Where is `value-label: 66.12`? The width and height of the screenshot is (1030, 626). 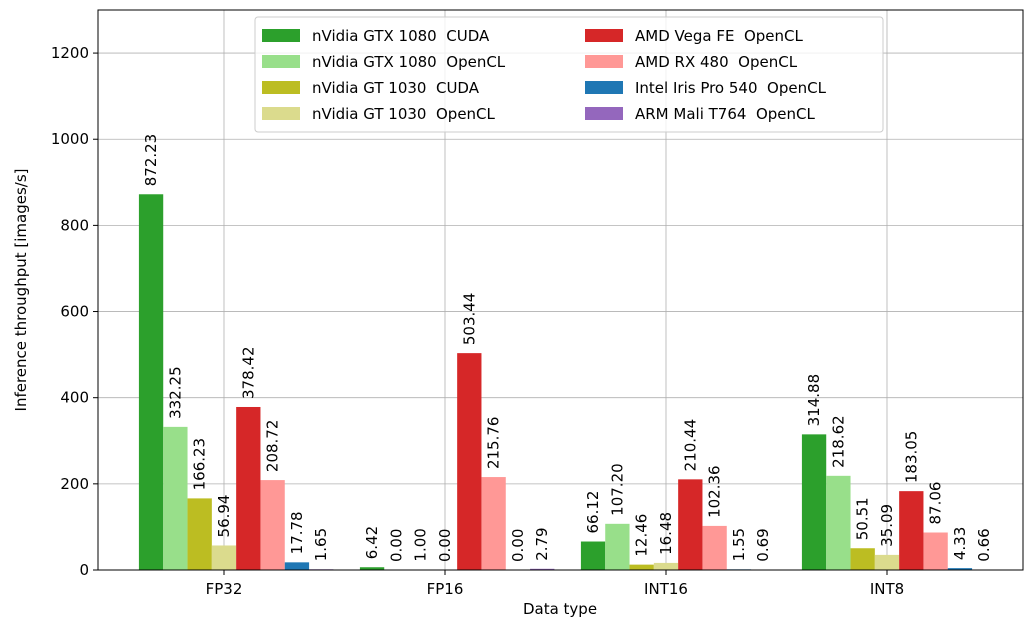
value-label: 66.12 is located at coordinates (593, 512).